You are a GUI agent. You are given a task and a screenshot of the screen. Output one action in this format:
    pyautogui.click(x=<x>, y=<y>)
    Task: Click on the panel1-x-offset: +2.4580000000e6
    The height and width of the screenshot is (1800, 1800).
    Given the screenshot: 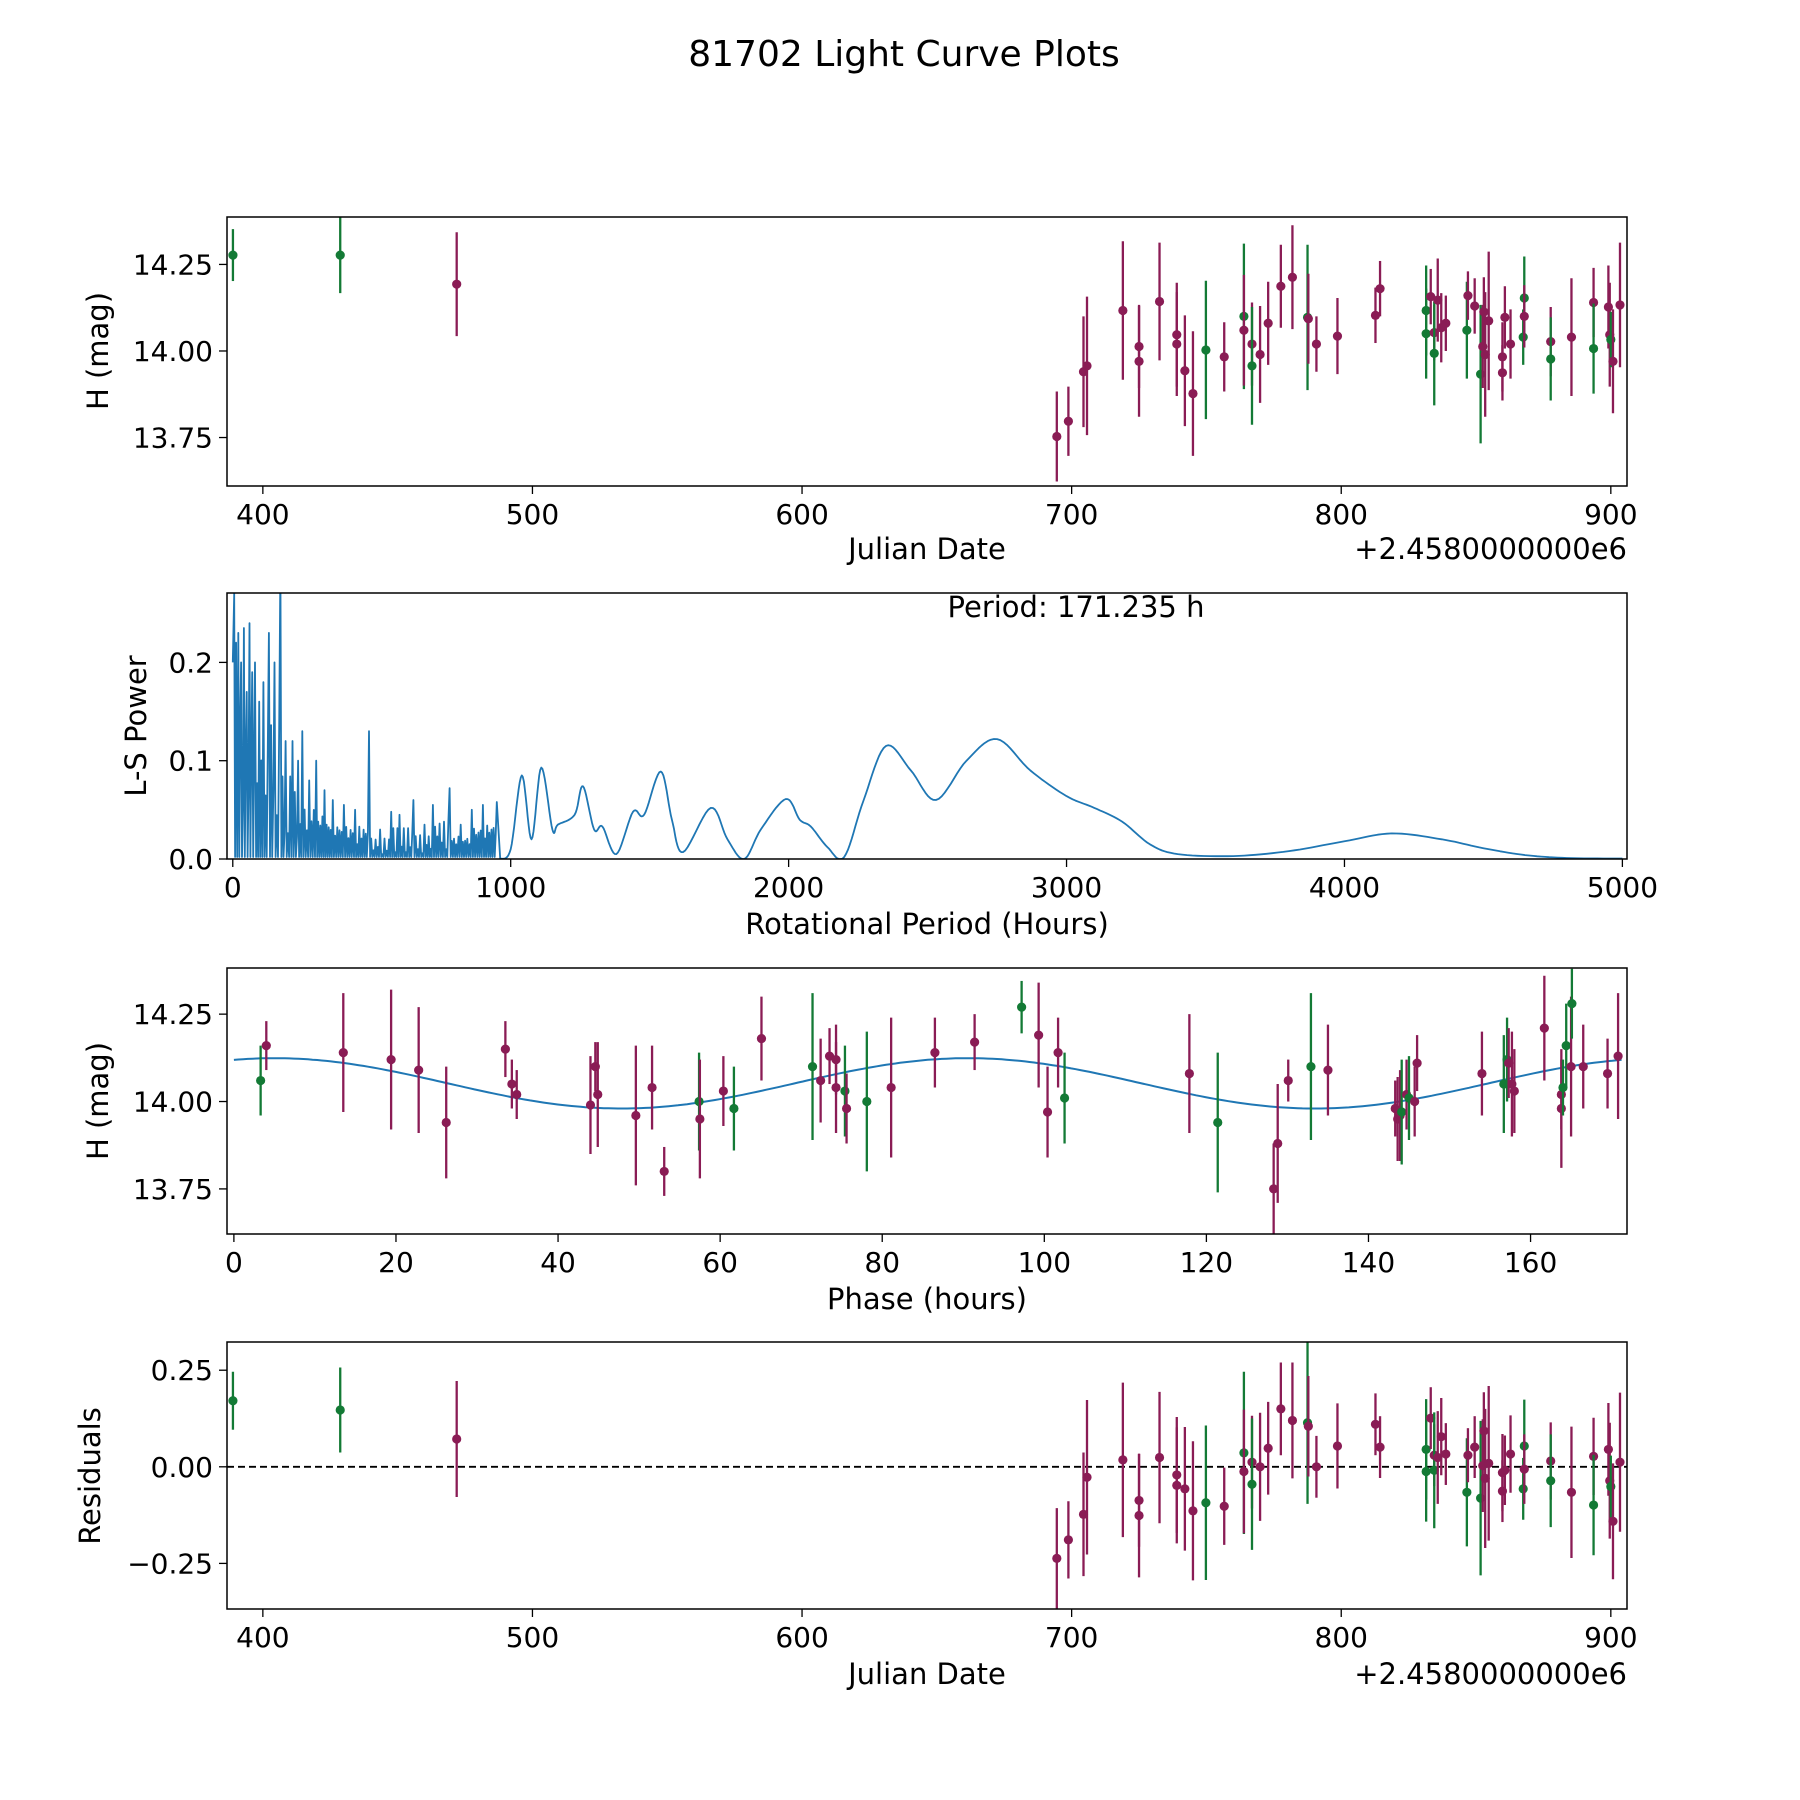 What is the action you would take?
    pyautogui.click(x=1490, y=549)
    